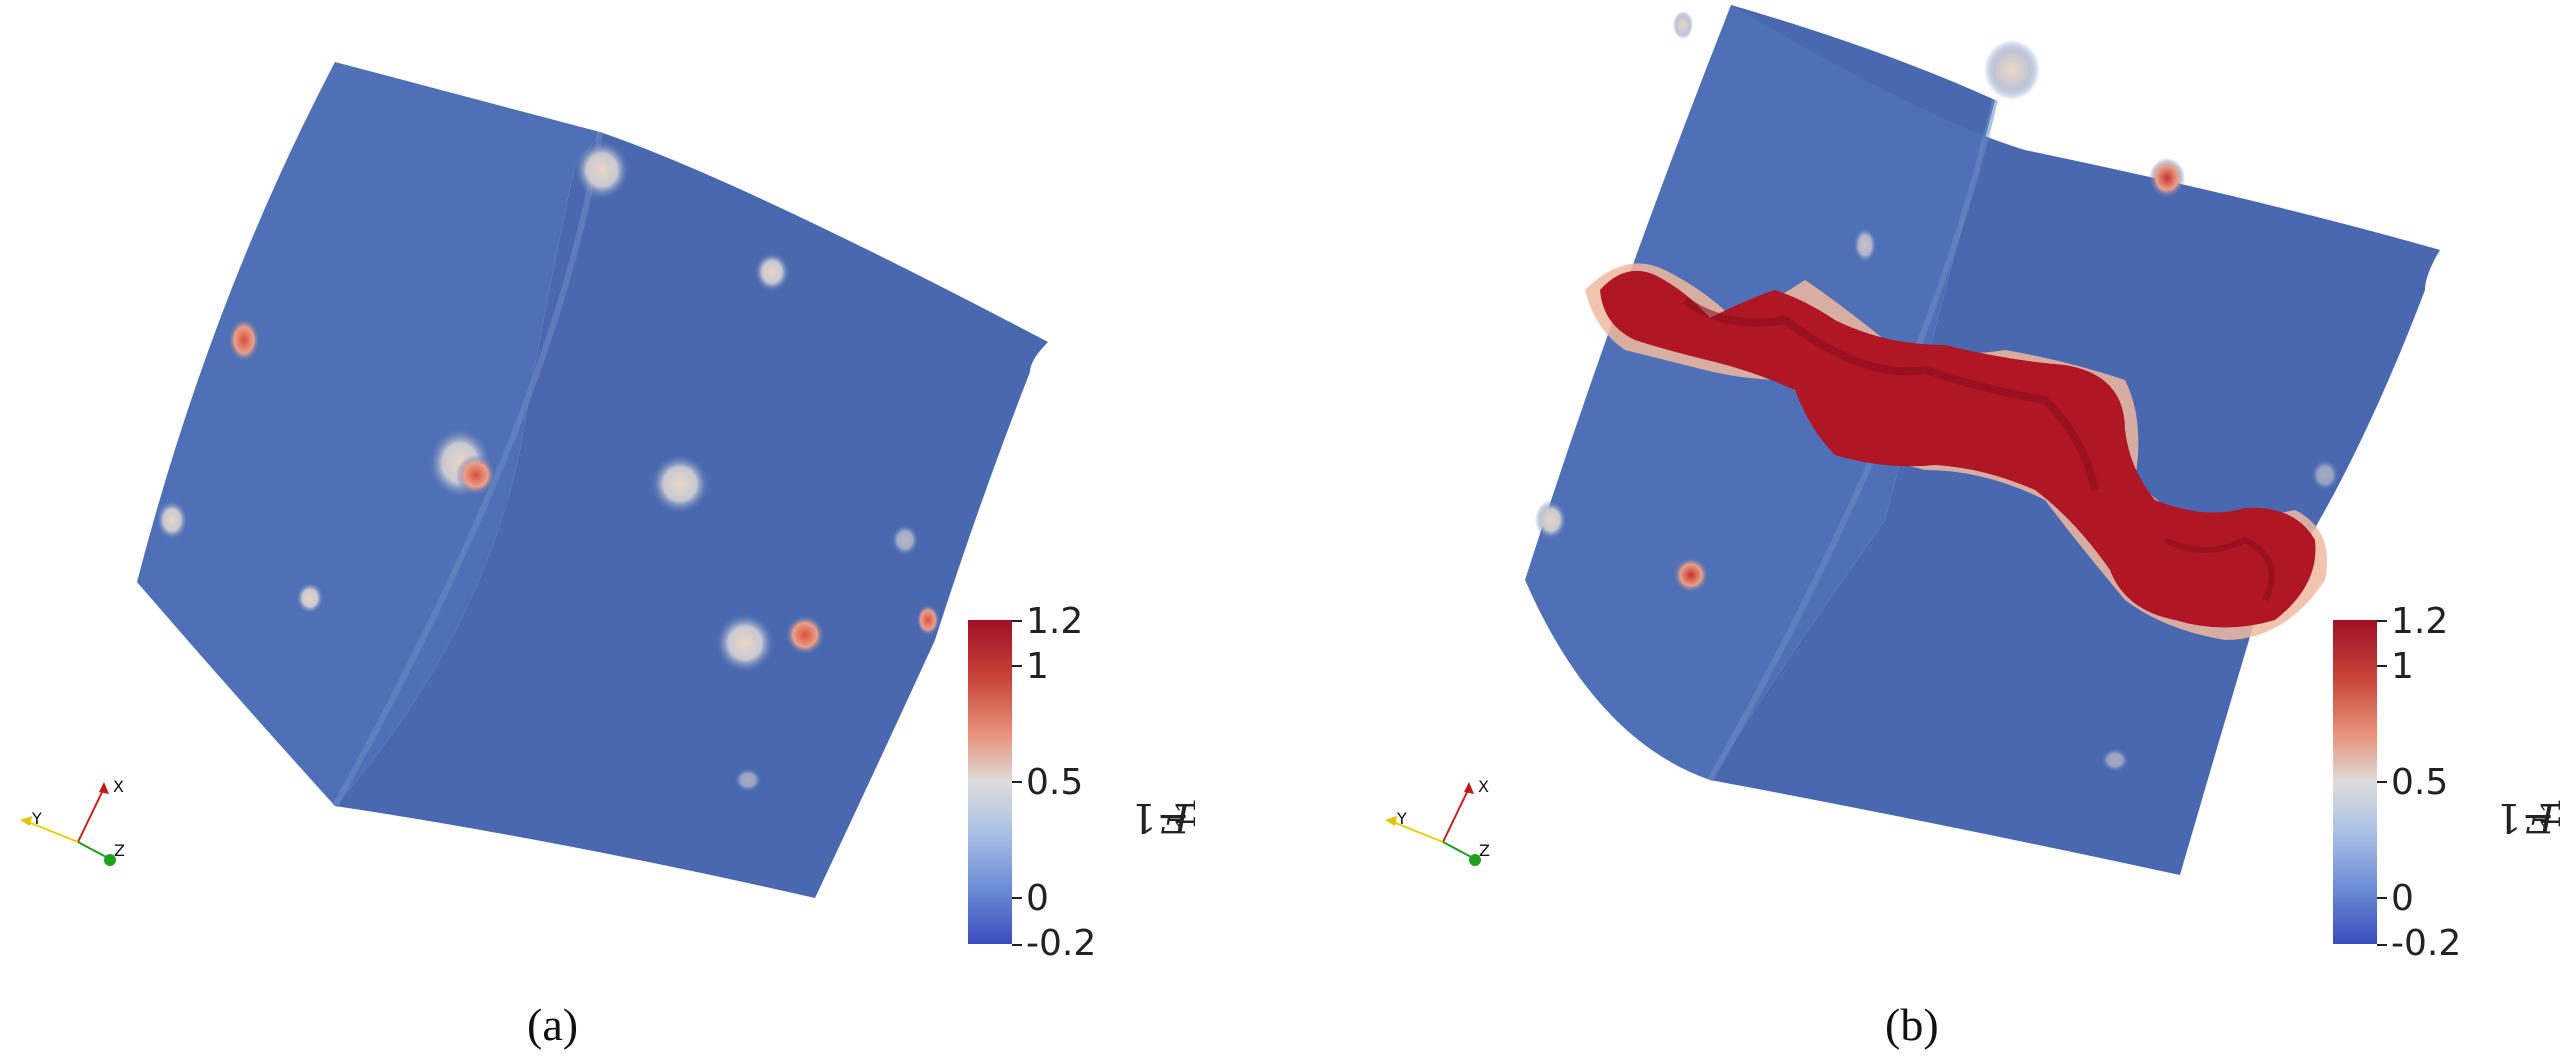 The image size is (2560, 1061). What do you see at coordinates (1912, 1024) in the screenshot?
I see `panel-caption: (b)` at bounding box center [1912, 1024].